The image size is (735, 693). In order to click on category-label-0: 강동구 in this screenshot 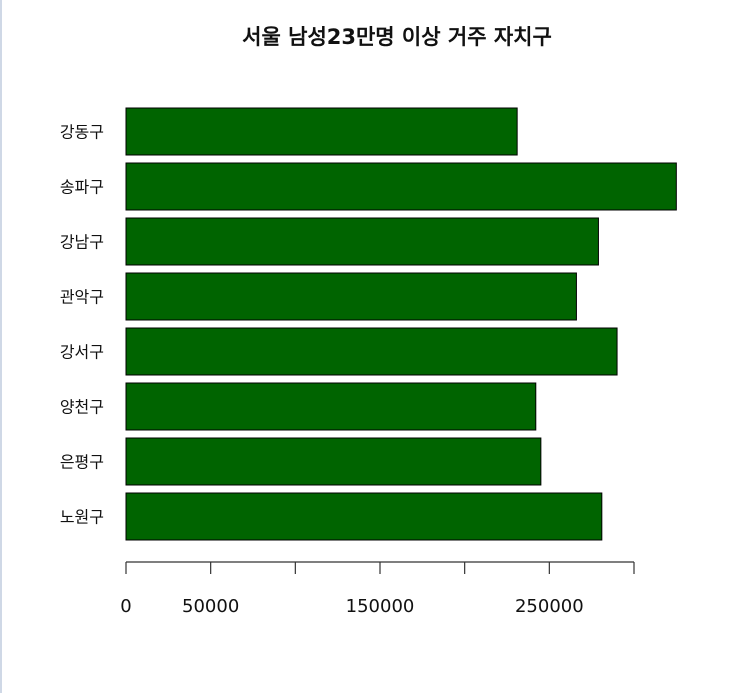, I will do `click(82, 132)`.